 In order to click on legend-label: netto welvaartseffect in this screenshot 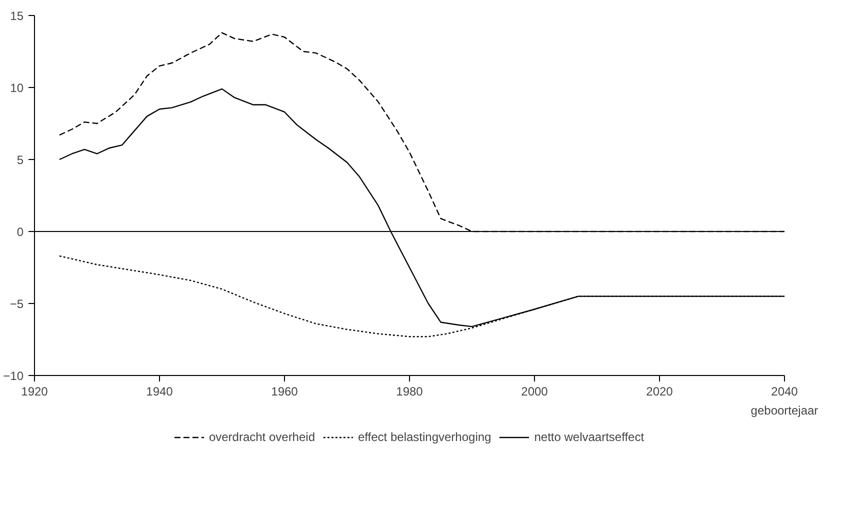, I will do `click(589, 437)`.